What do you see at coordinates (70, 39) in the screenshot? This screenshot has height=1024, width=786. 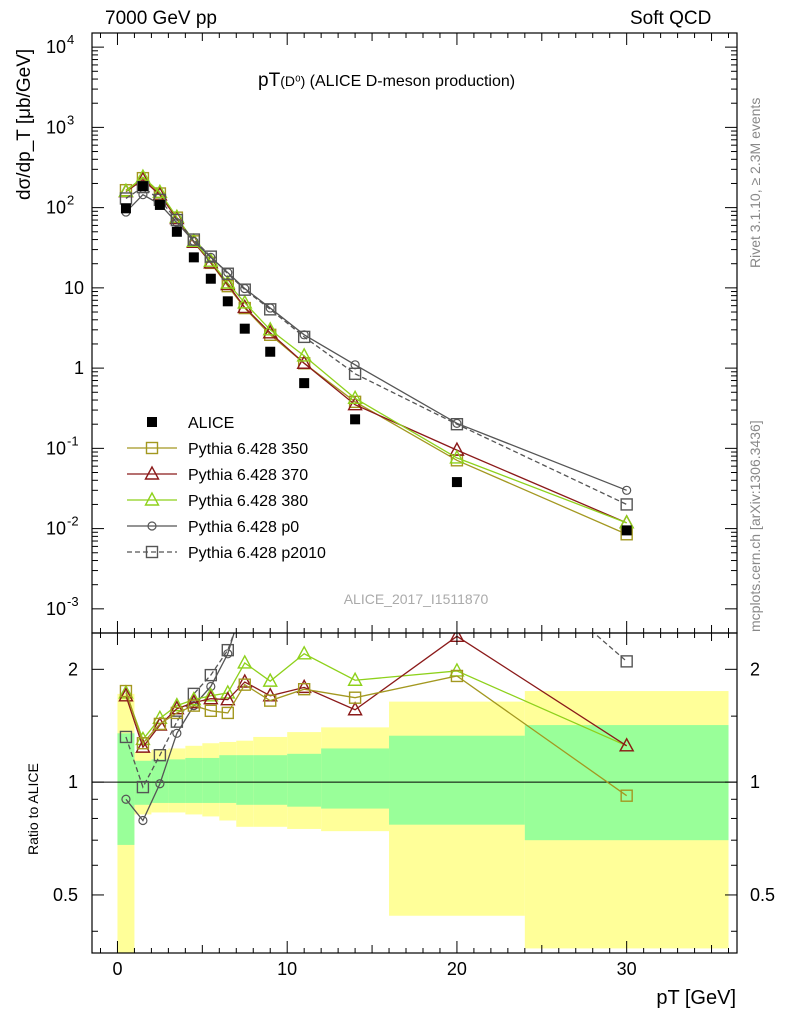 I see `y-tick-label-exponent: 4` at bounding box center [70, 39].